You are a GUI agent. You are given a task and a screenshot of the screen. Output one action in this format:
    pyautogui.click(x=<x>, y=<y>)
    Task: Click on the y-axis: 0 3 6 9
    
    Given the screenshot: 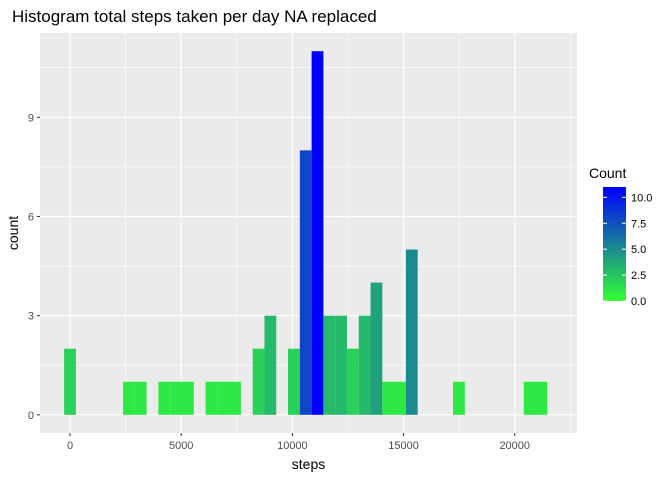 What is the action you would take?
    pyautogui.click(x=34, y=267)
    